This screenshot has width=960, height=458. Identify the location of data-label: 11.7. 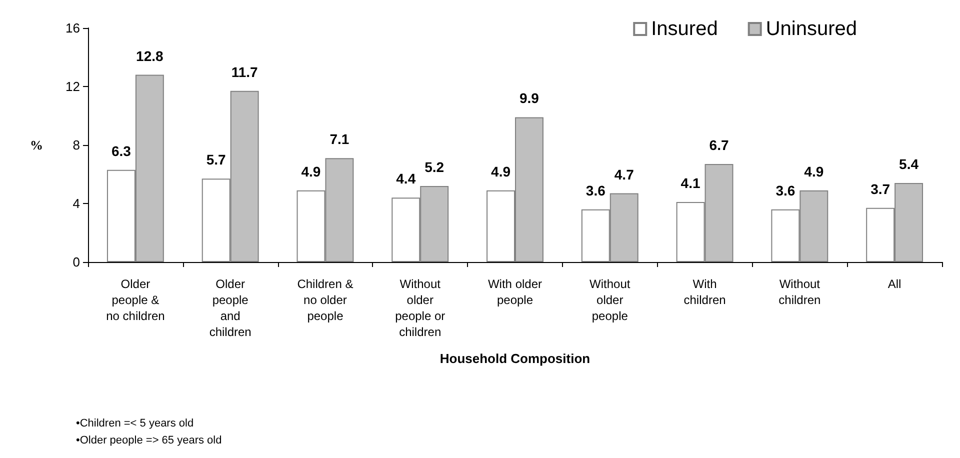
(244, 72).